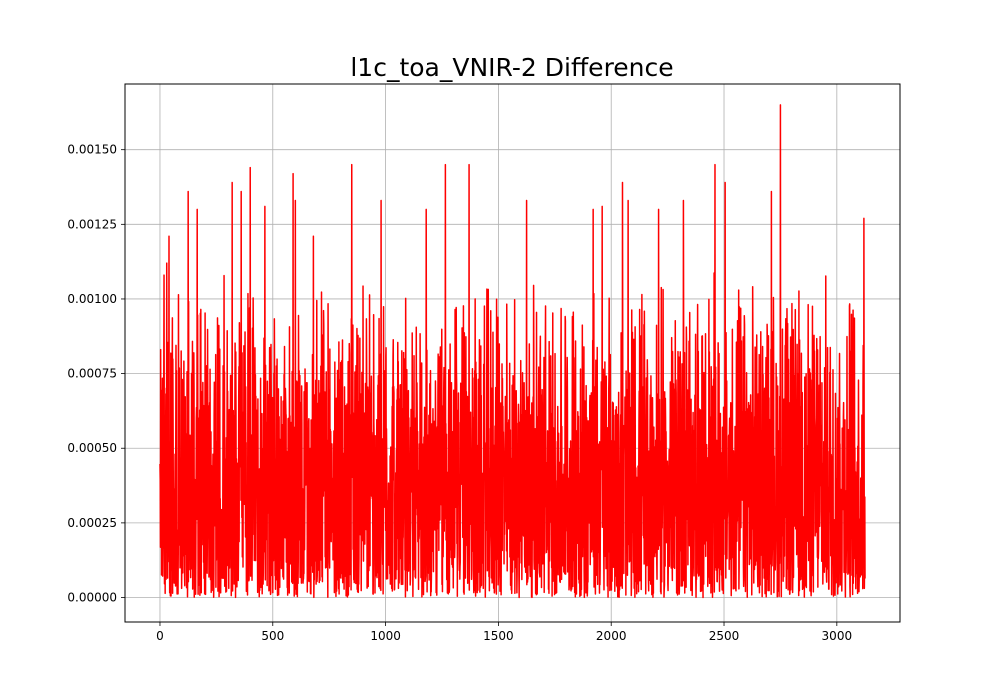 This screenshot has height=700, width=1000. I want to click on x-tick-label: 0, so click(160, 636).